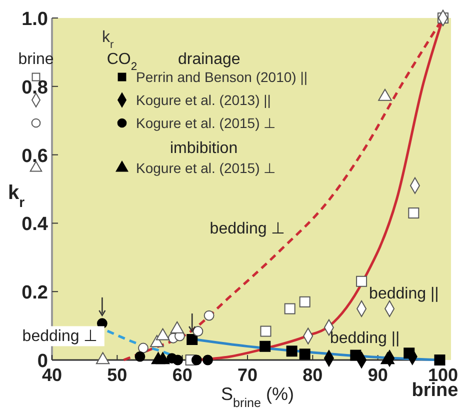  I want to click on y-tick-label: 0.2, so click(35, 293).